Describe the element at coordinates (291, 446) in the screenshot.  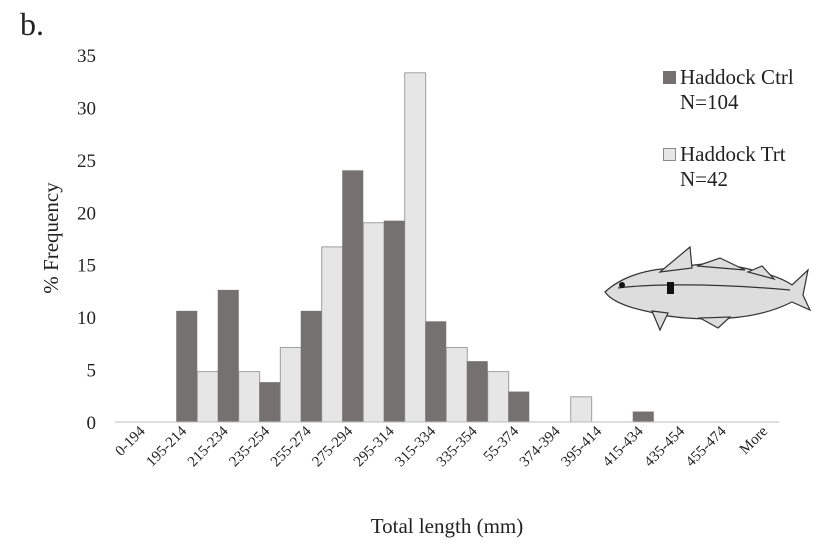
I see `x-tick-label: 255-274` at that location.